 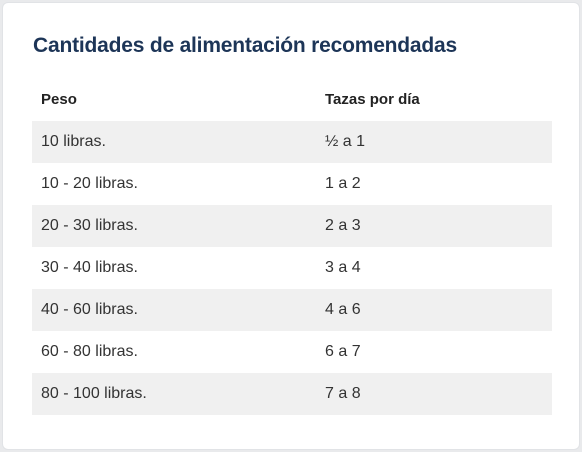 I want to click on cups-cell: 7 a 8, so click(x=343, y=393).